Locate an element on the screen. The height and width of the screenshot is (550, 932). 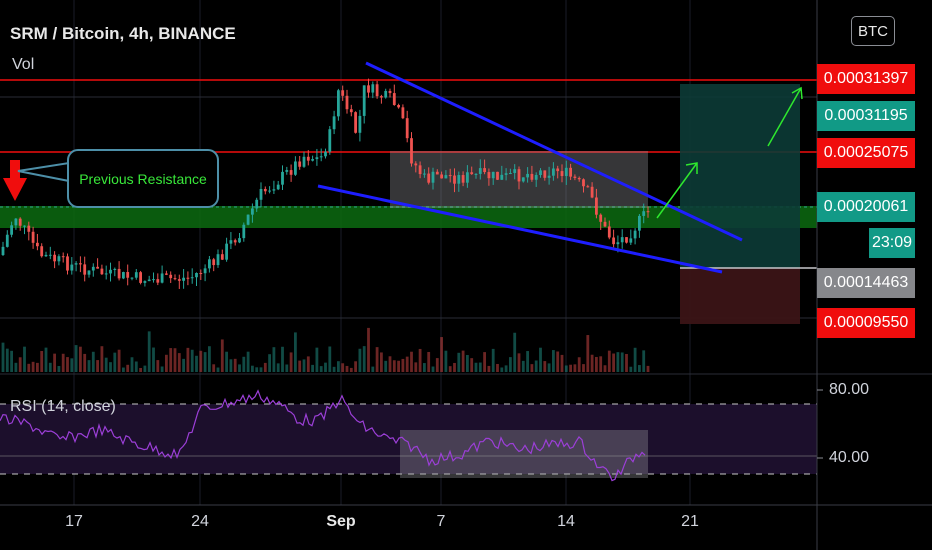
rsi-band is located at coordinates (408, 439).